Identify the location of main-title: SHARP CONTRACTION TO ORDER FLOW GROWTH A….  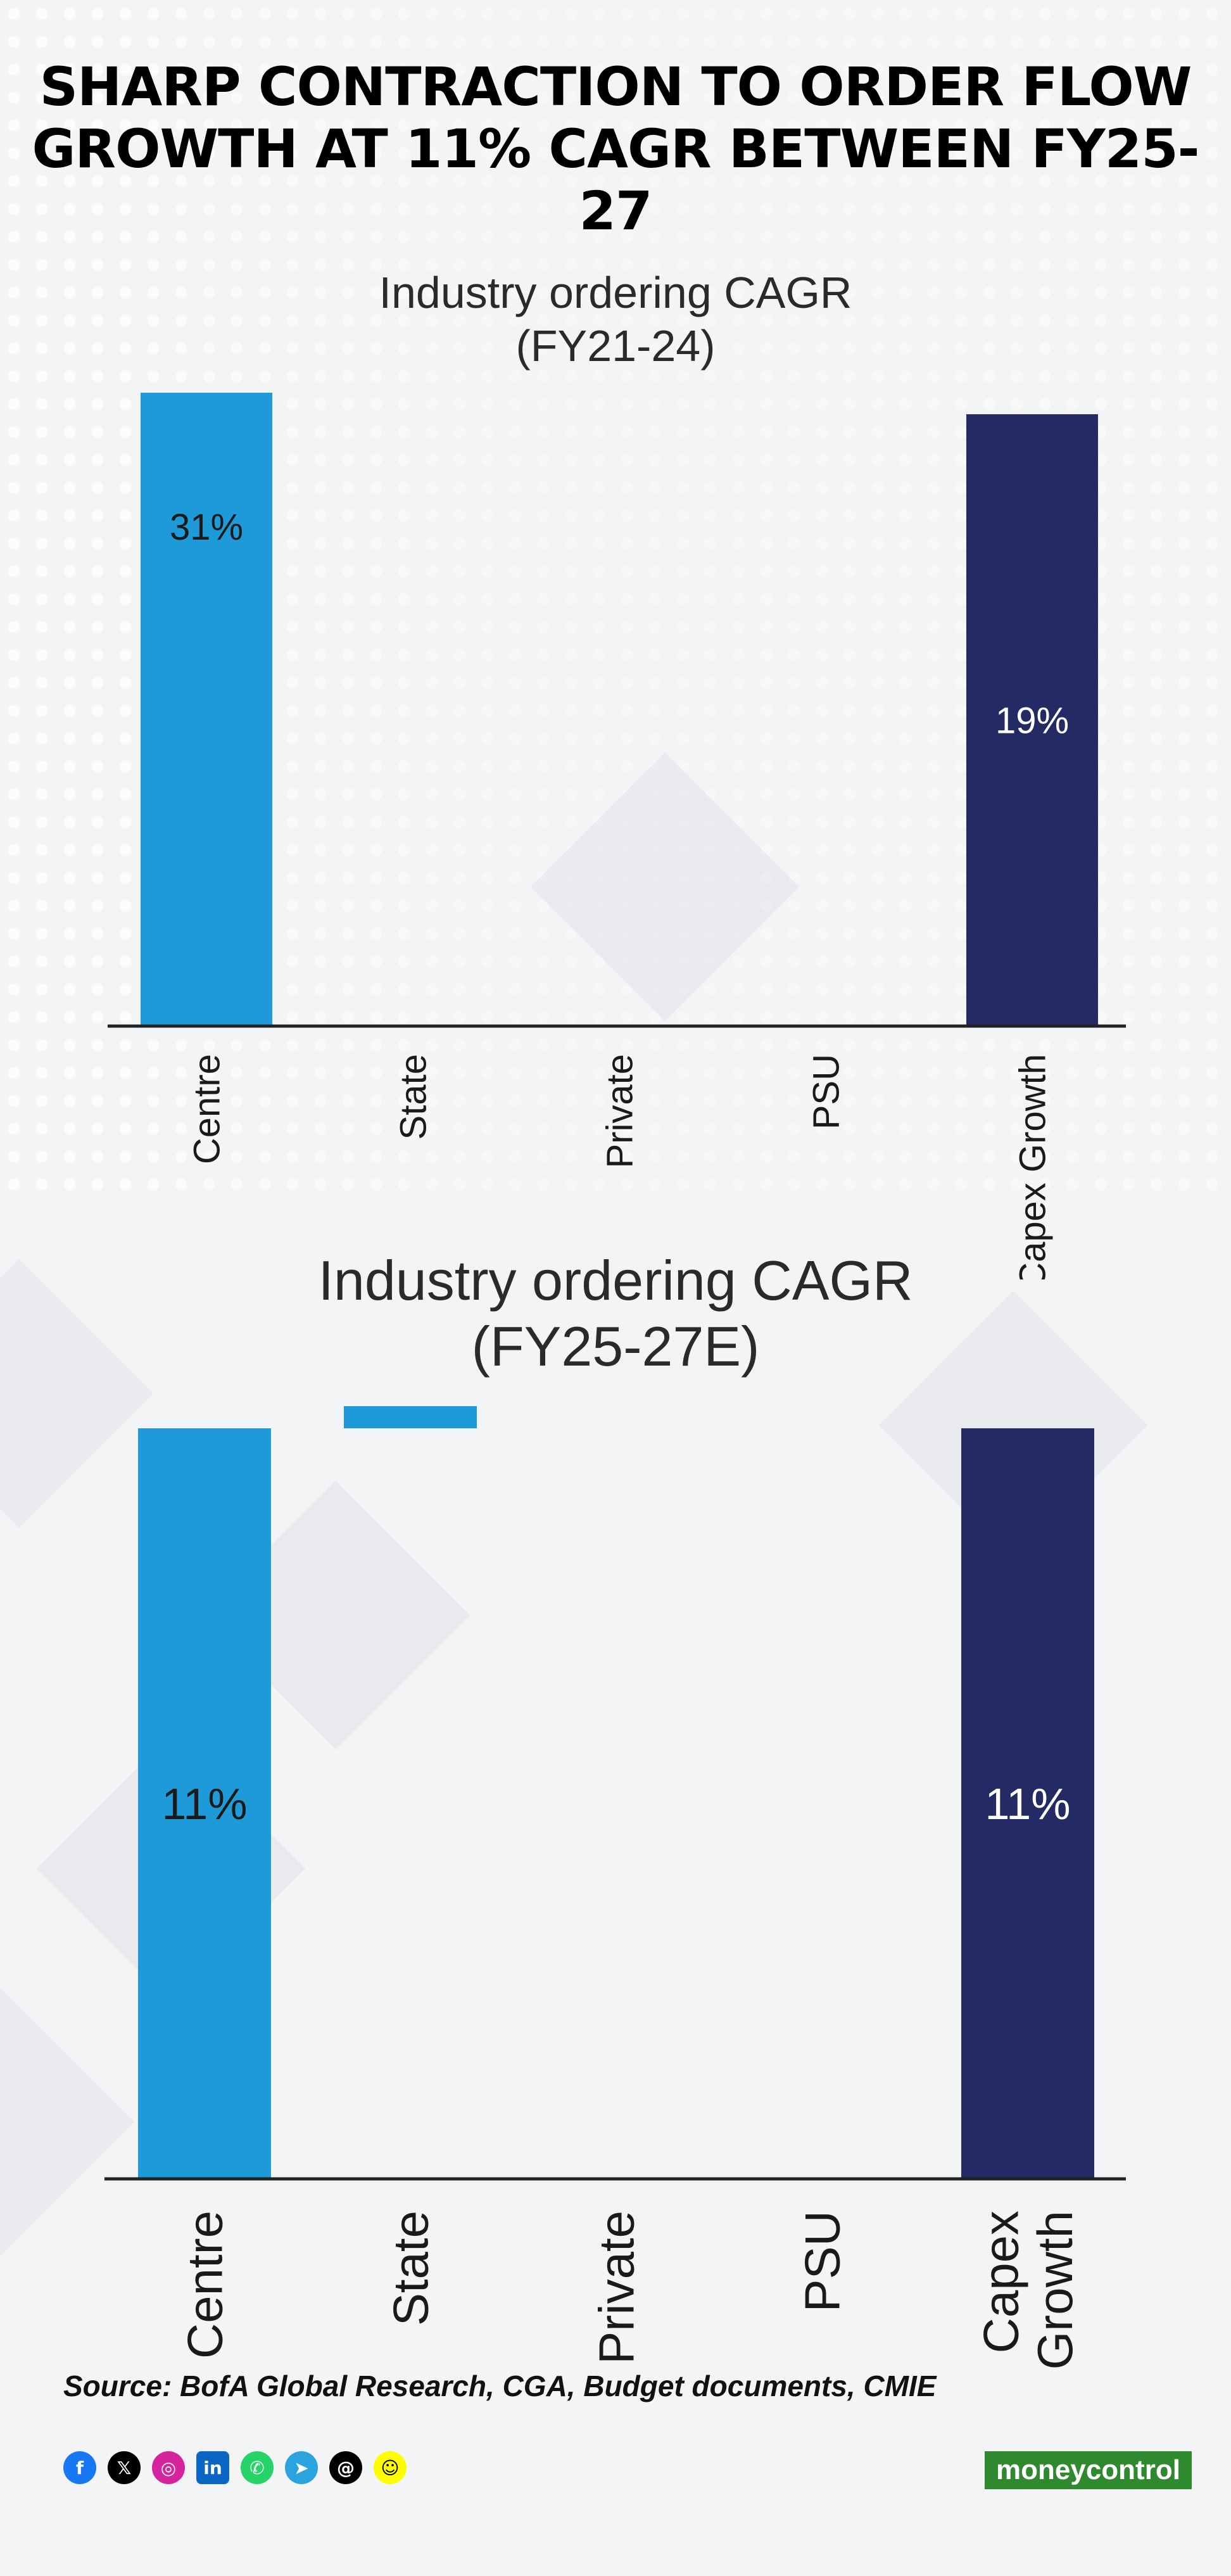
(615, 149).